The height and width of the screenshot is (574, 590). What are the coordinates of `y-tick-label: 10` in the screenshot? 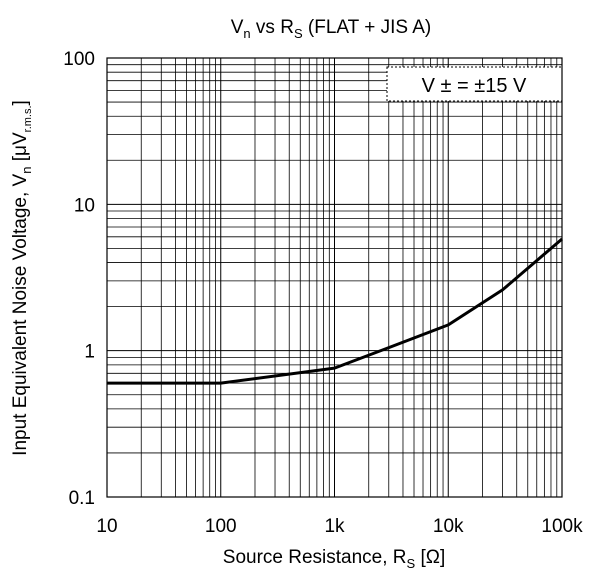 It's located at (84, 205).